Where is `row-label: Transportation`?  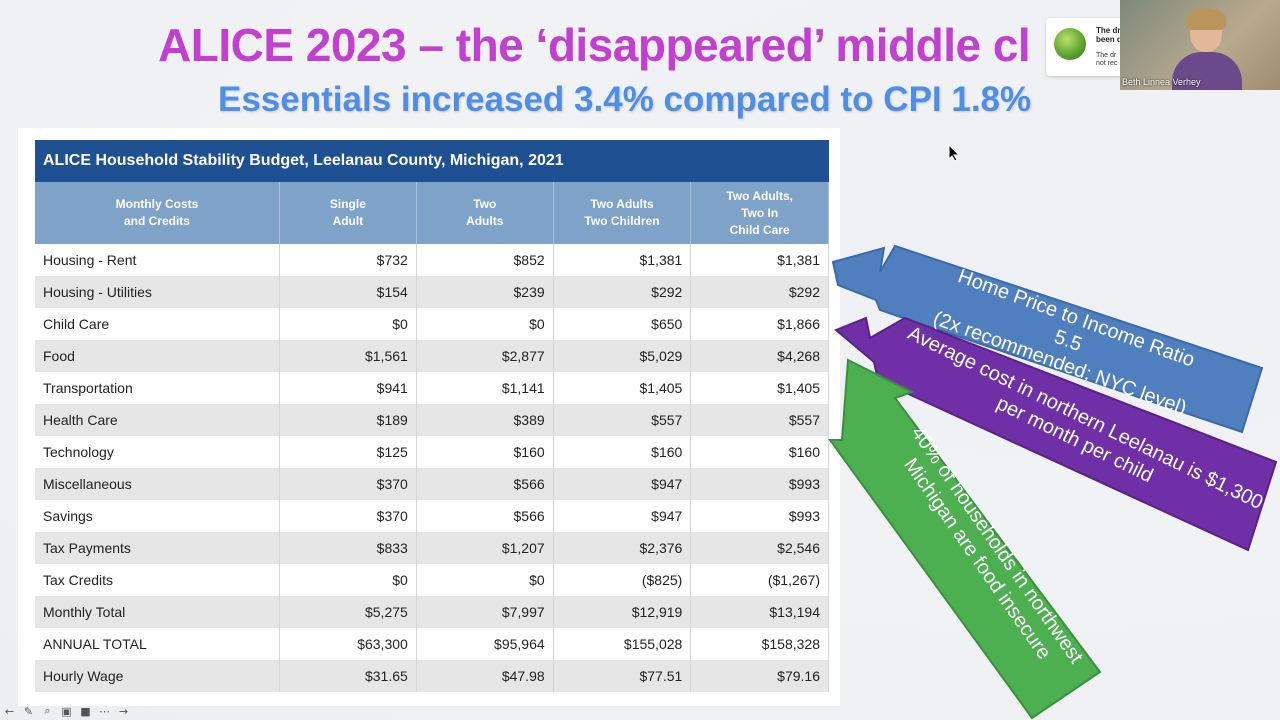 row-label: Transportation is located at coordinates (157, 388).